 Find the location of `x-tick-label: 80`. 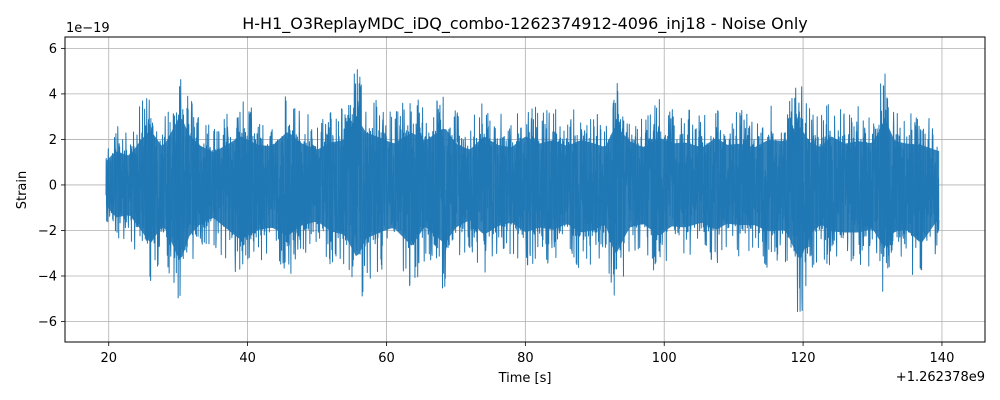

x-tick-label: 80 is located at coordinates (525, 358).